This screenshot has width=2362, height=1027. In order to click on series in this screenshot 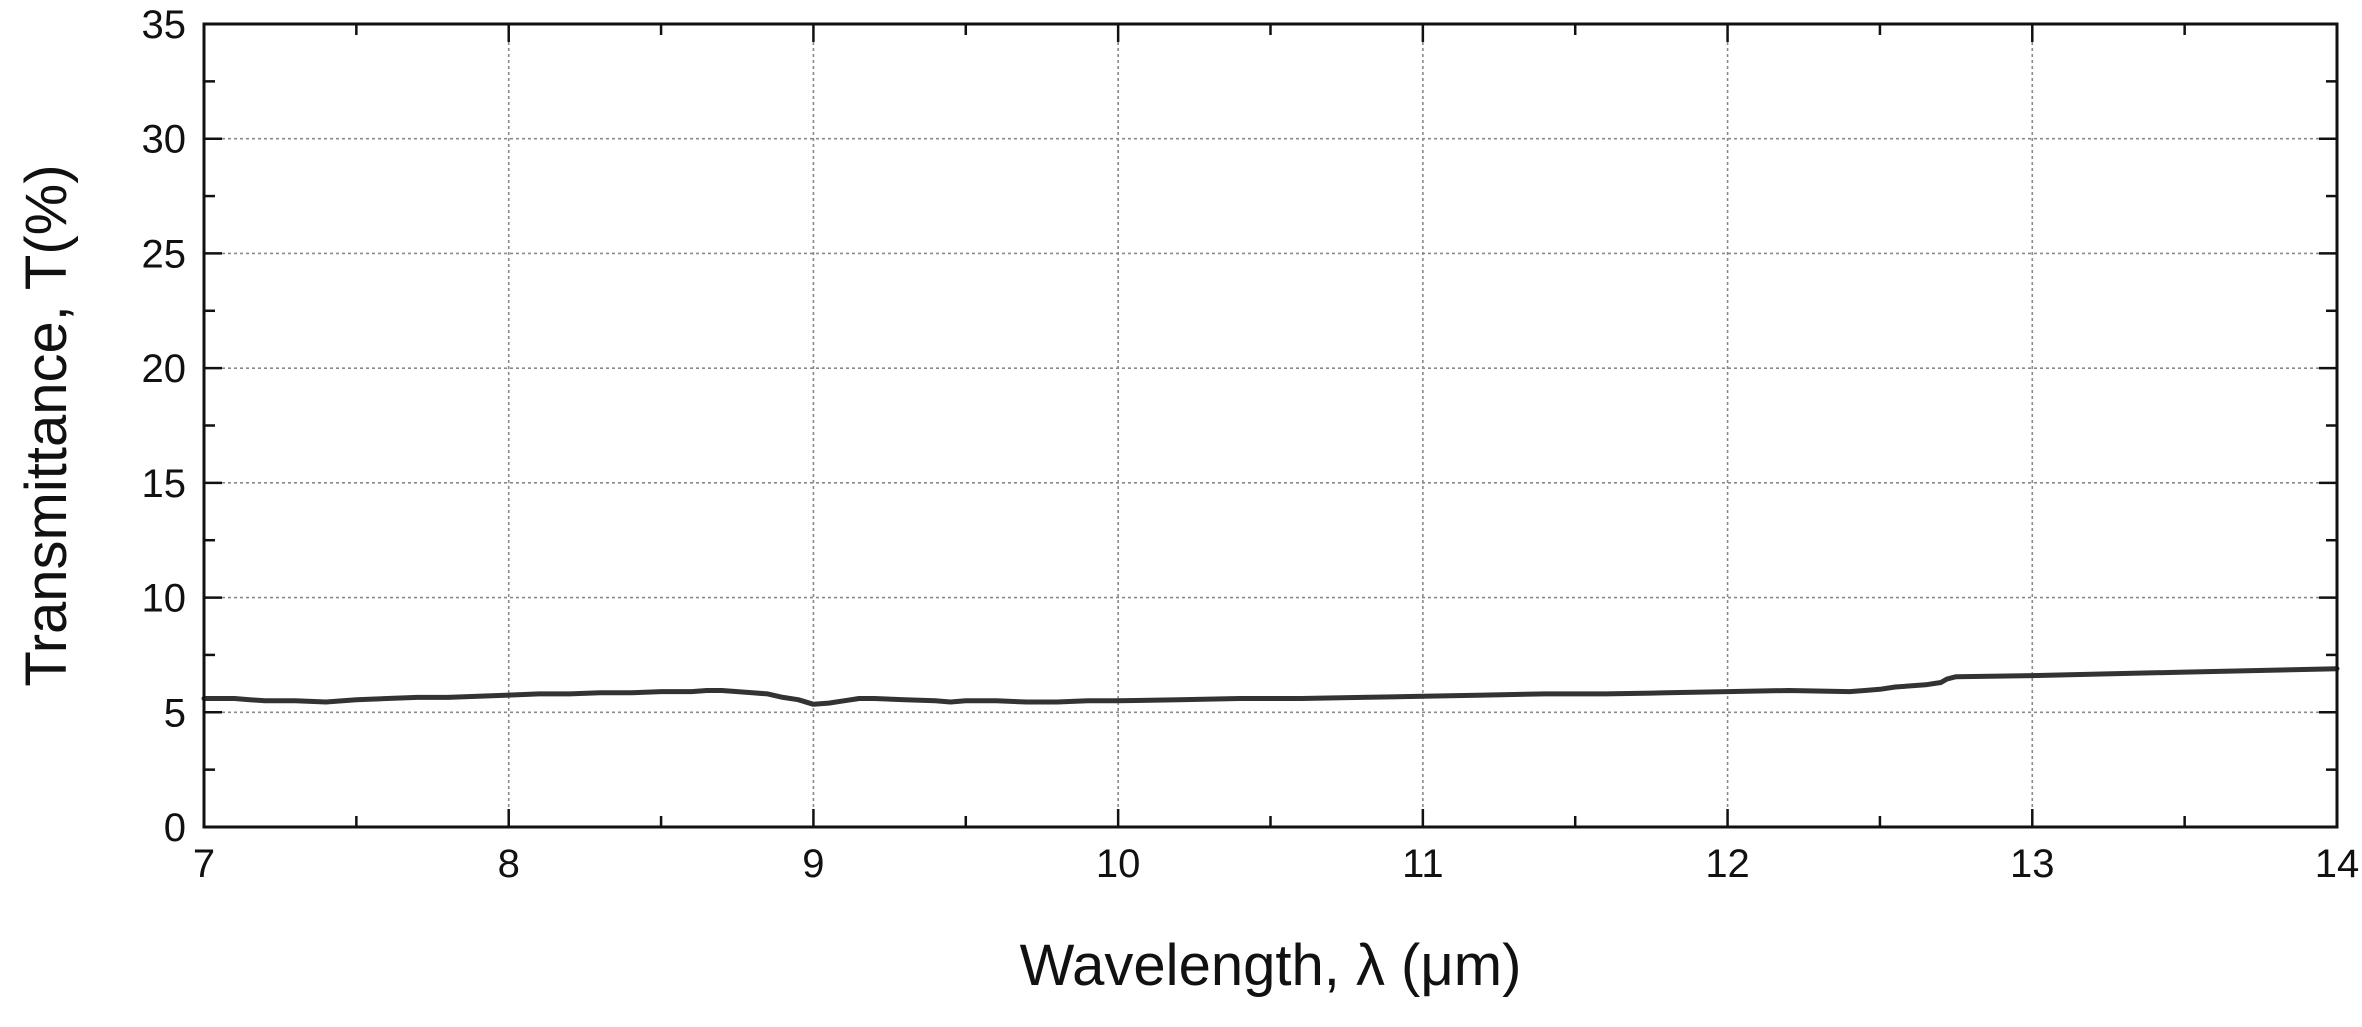, I will do `click(1270, 686)`.